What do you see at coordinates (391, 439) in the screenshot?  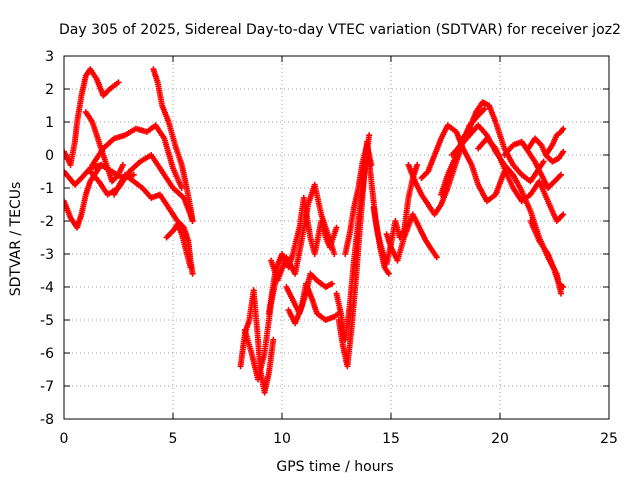 I see `x-tick-label: 15` at bounding box center [391, 439].